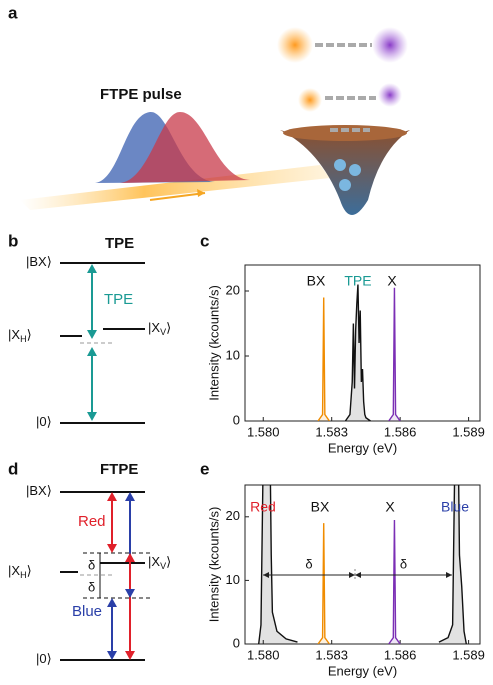  Describe the element at coordinates (13, 240) in the screenshot. I see `panel-label: b` at that location.